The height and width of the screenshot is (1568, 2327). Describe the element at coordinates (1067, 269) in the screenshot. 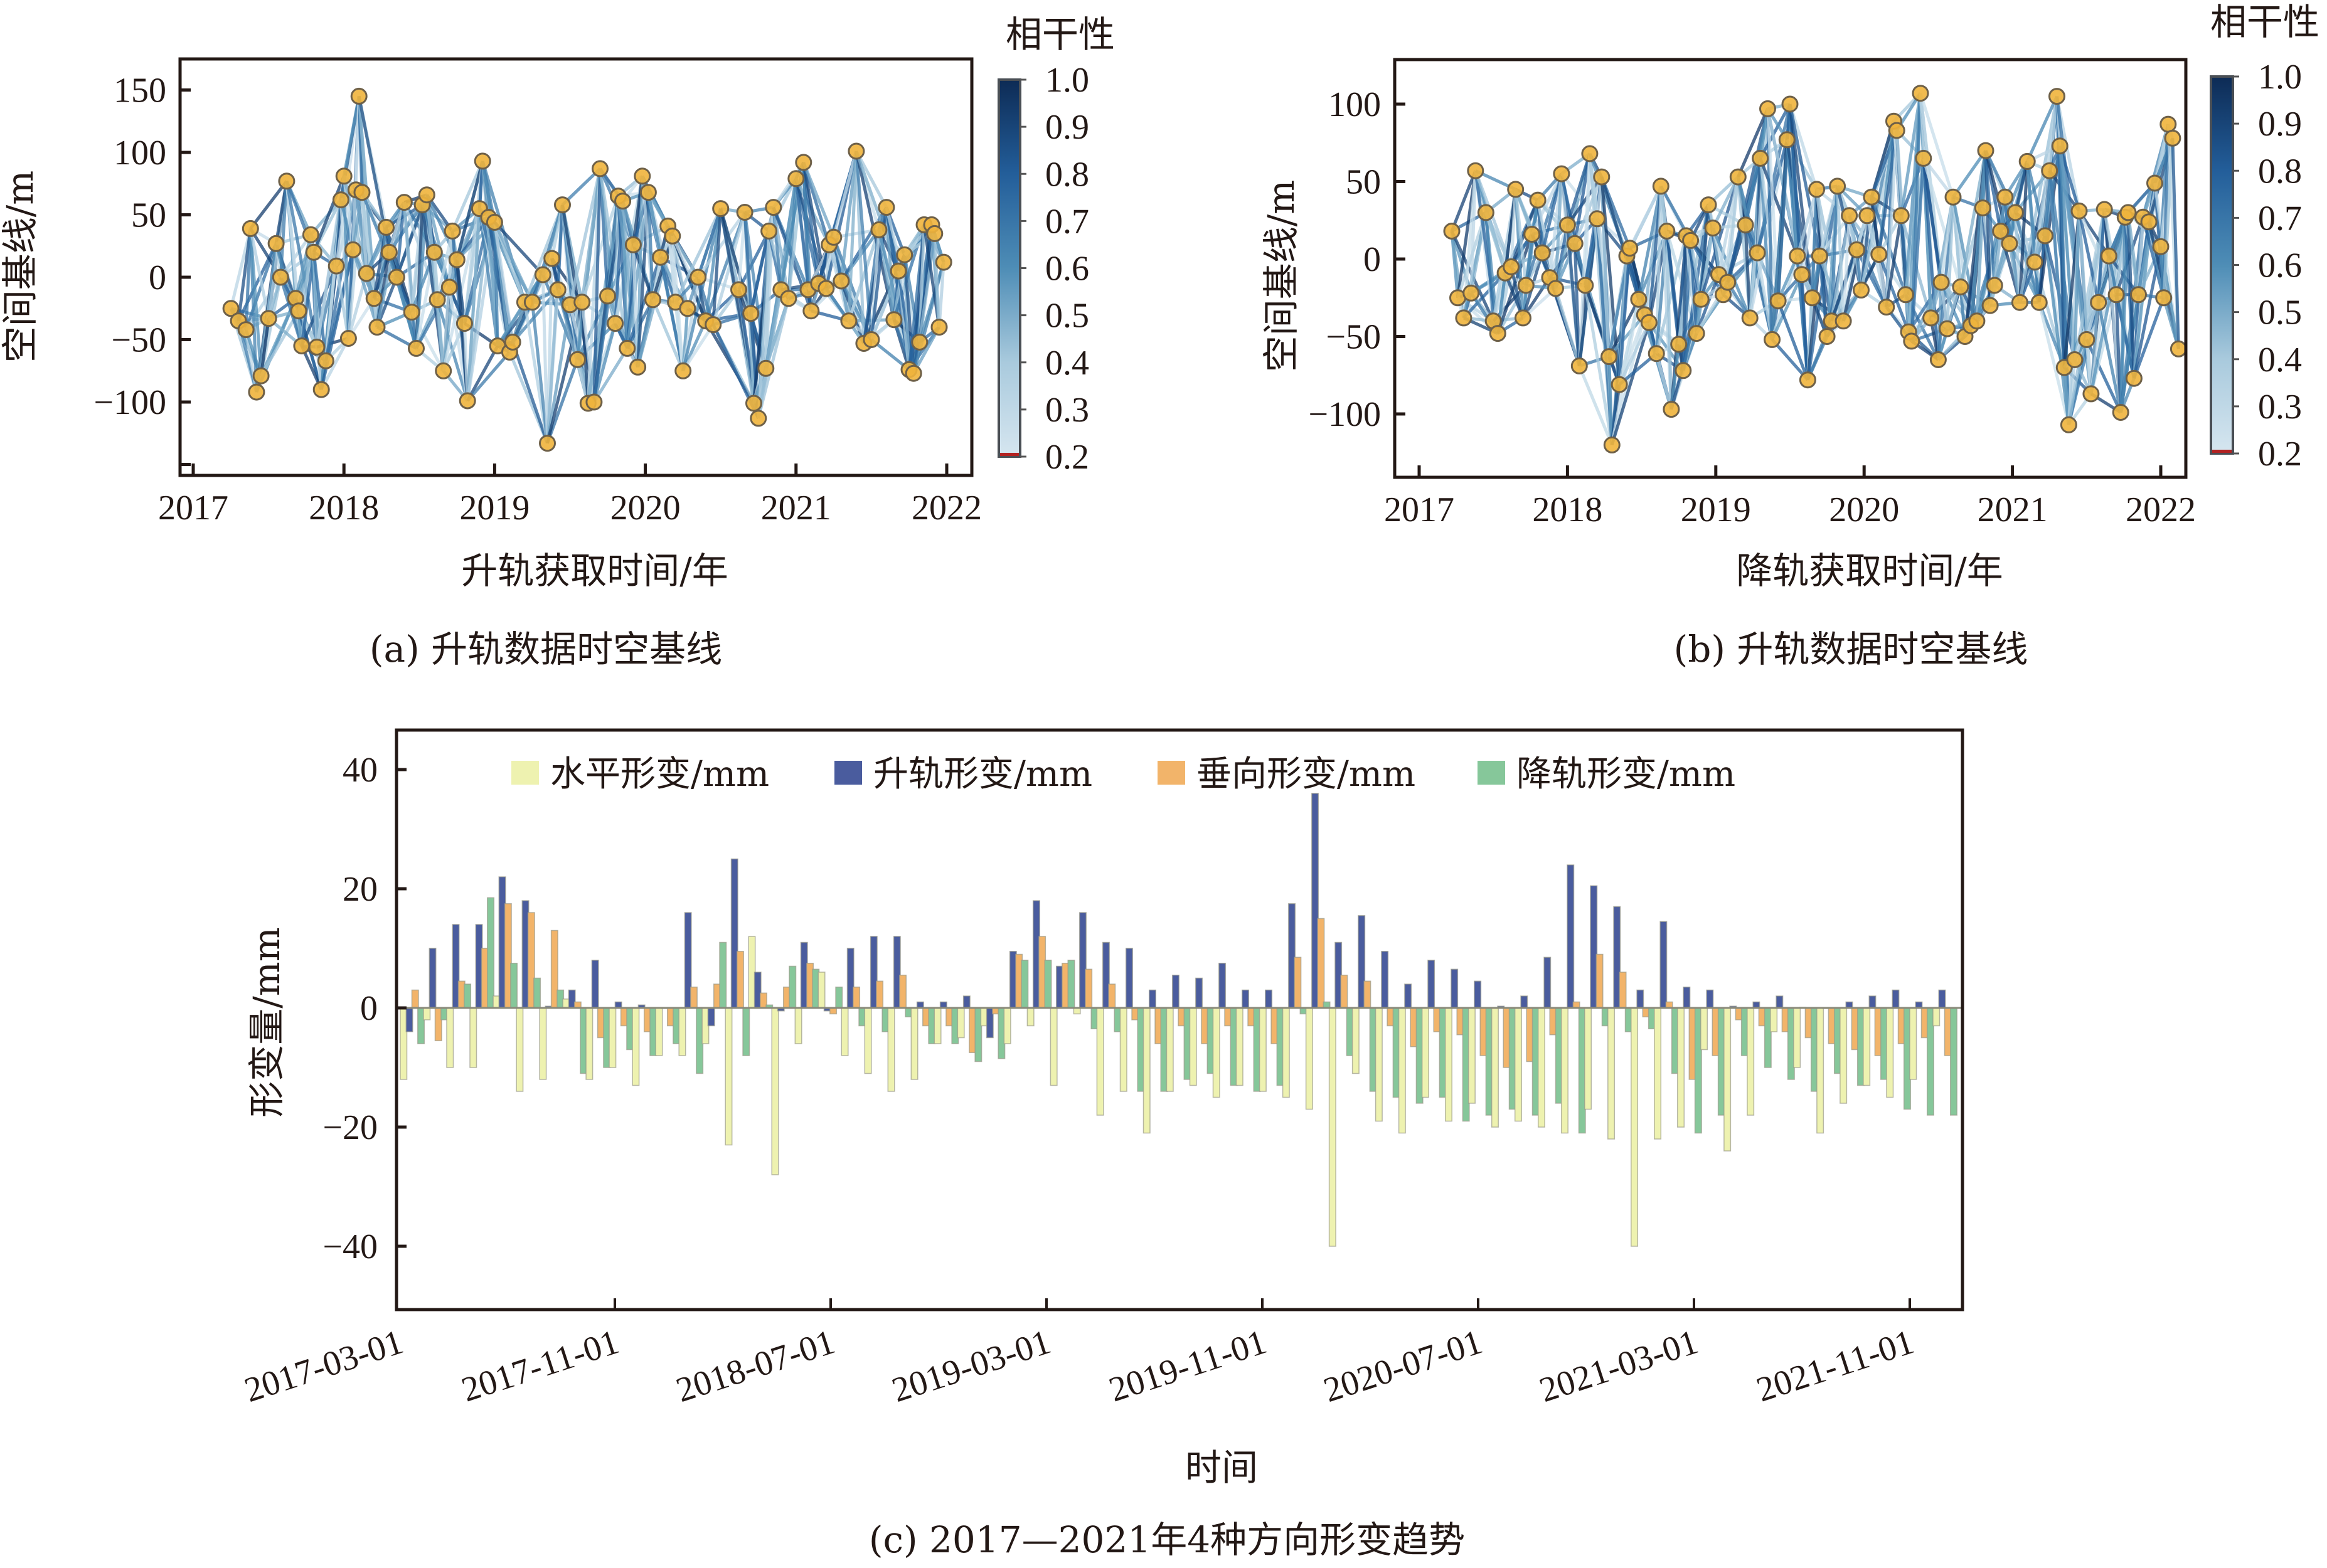

I see `colorbar-tick-label: 0.6` at that location.